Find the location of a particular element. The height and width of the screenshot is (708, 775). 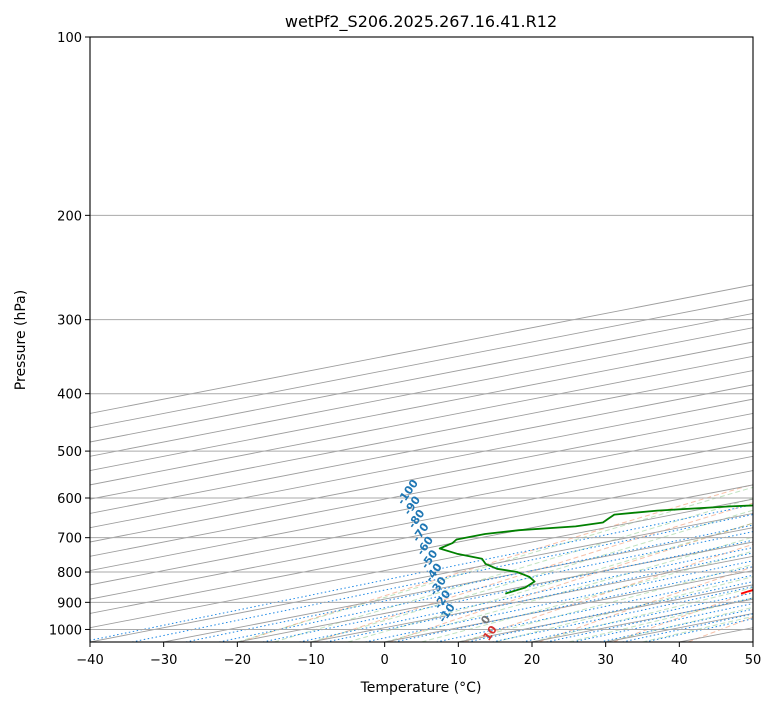

y-tick-label: 800 is located at coordinates (69, 573).